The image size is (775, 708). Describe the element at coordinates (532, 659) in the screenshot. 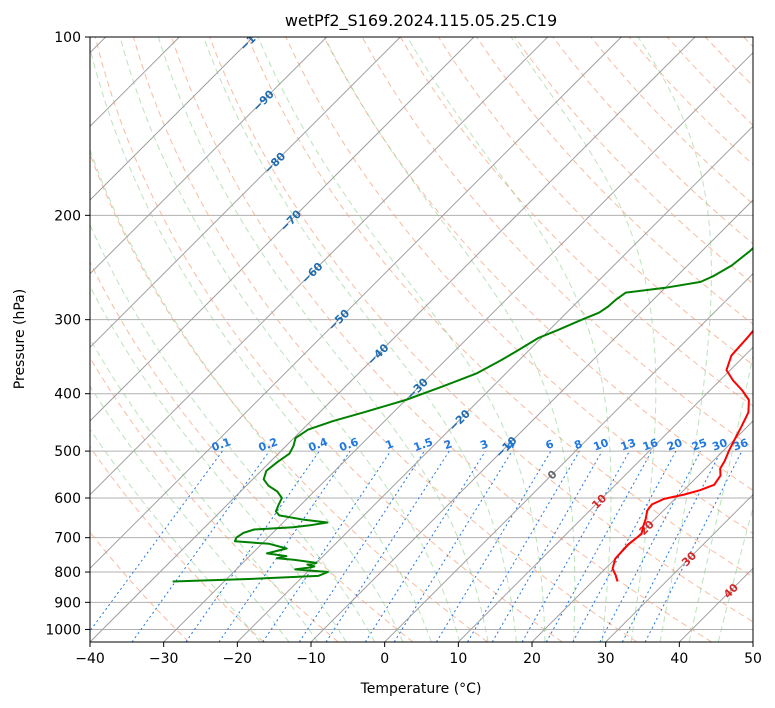

I see `x-tick-label: 20` at that location.